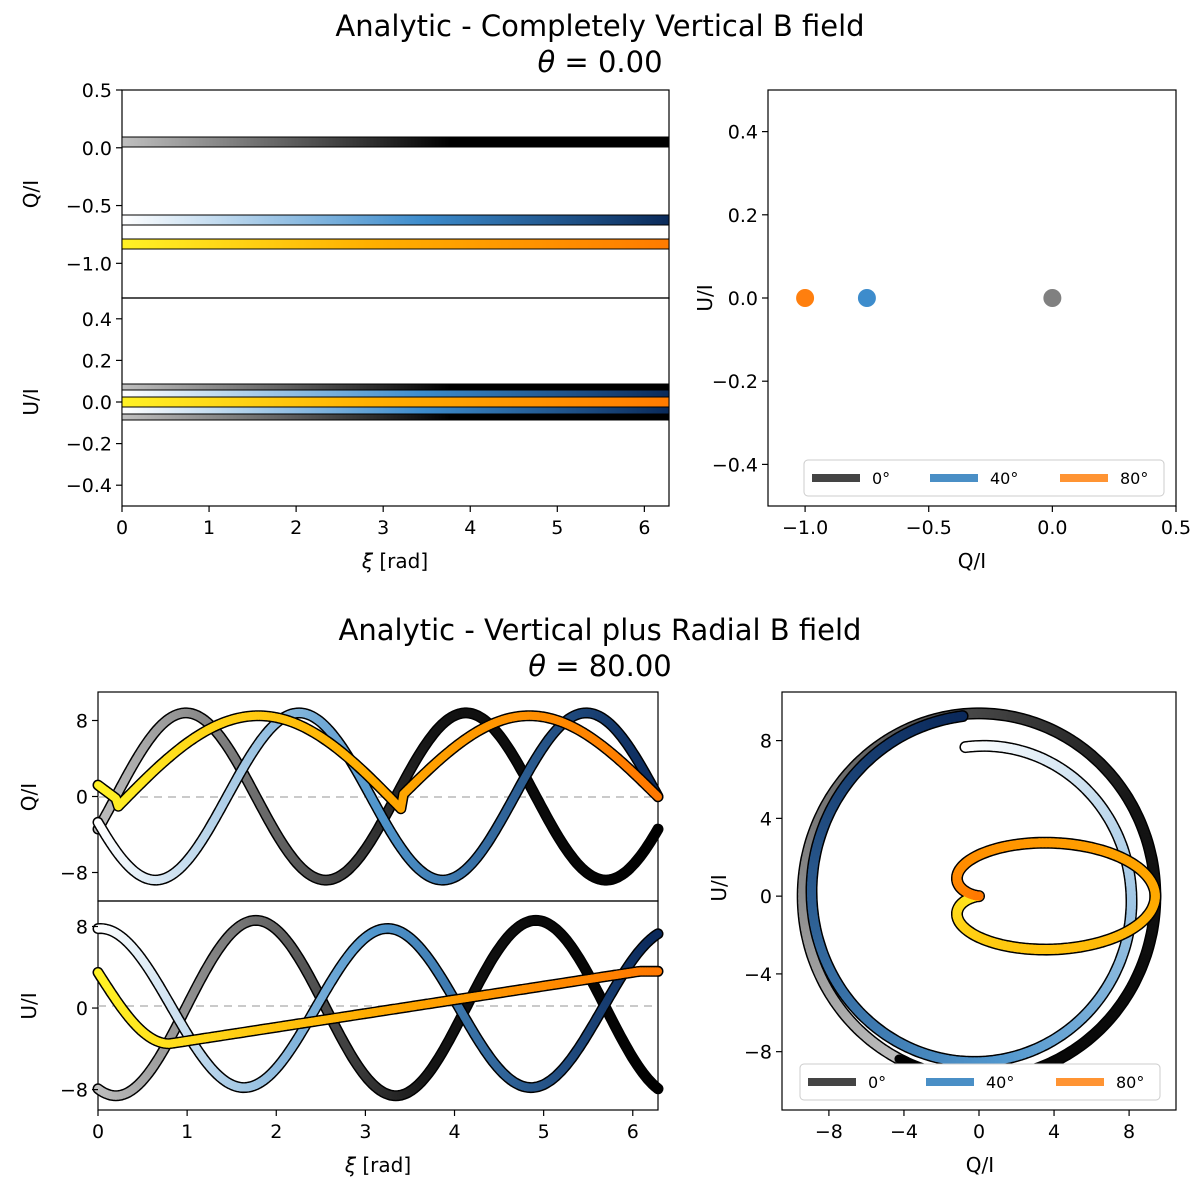  I want to click on ylabel-q: Q/I, so click(31, 194).